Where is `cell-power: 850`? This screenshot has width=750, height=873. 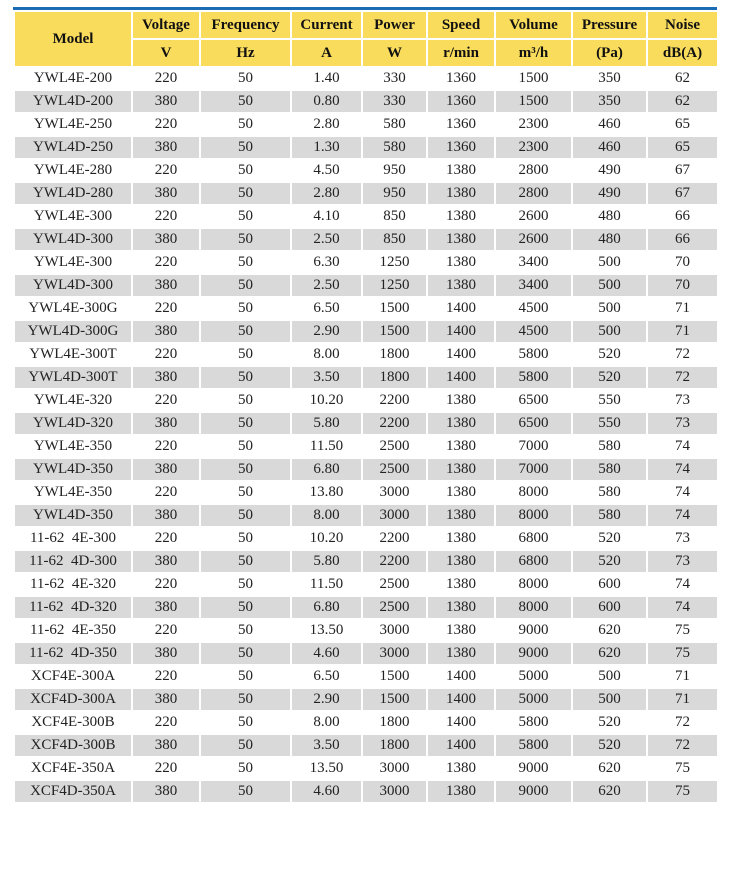 cell-power: 850 is located at coordinates (394, 216).